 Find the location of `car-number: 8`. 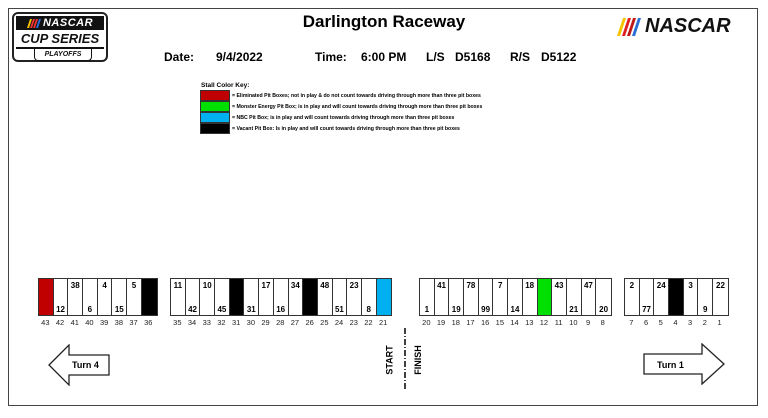

car-number: 8 is located at coordinates (368, 309).